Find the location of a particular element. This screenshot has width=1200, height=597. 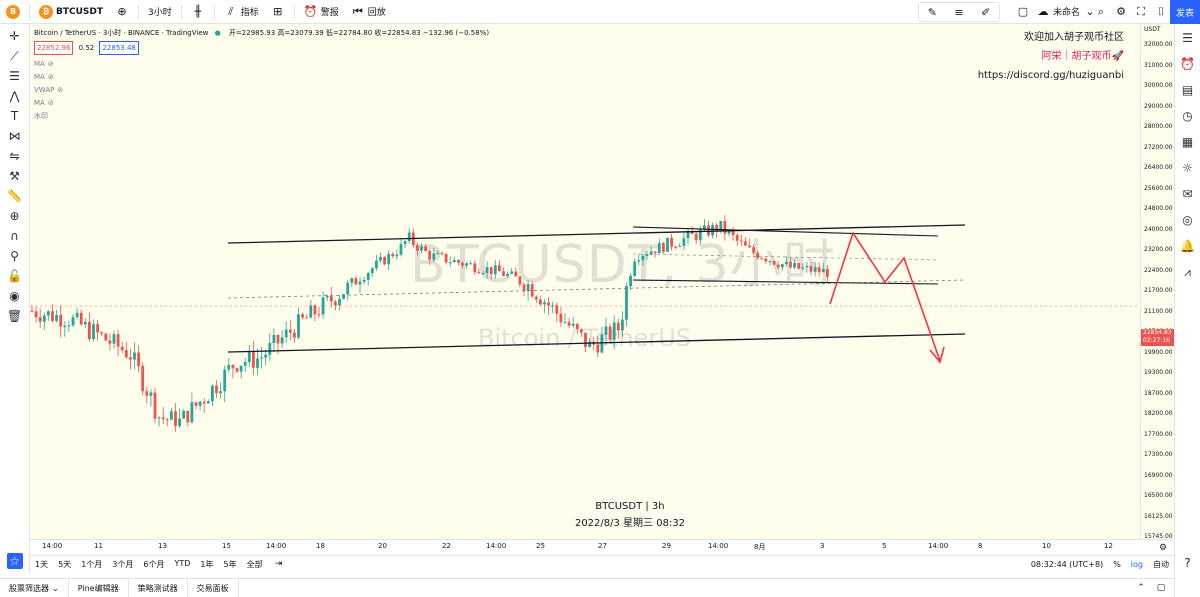

wedge-lower-line is located at coordinates (785, 282).